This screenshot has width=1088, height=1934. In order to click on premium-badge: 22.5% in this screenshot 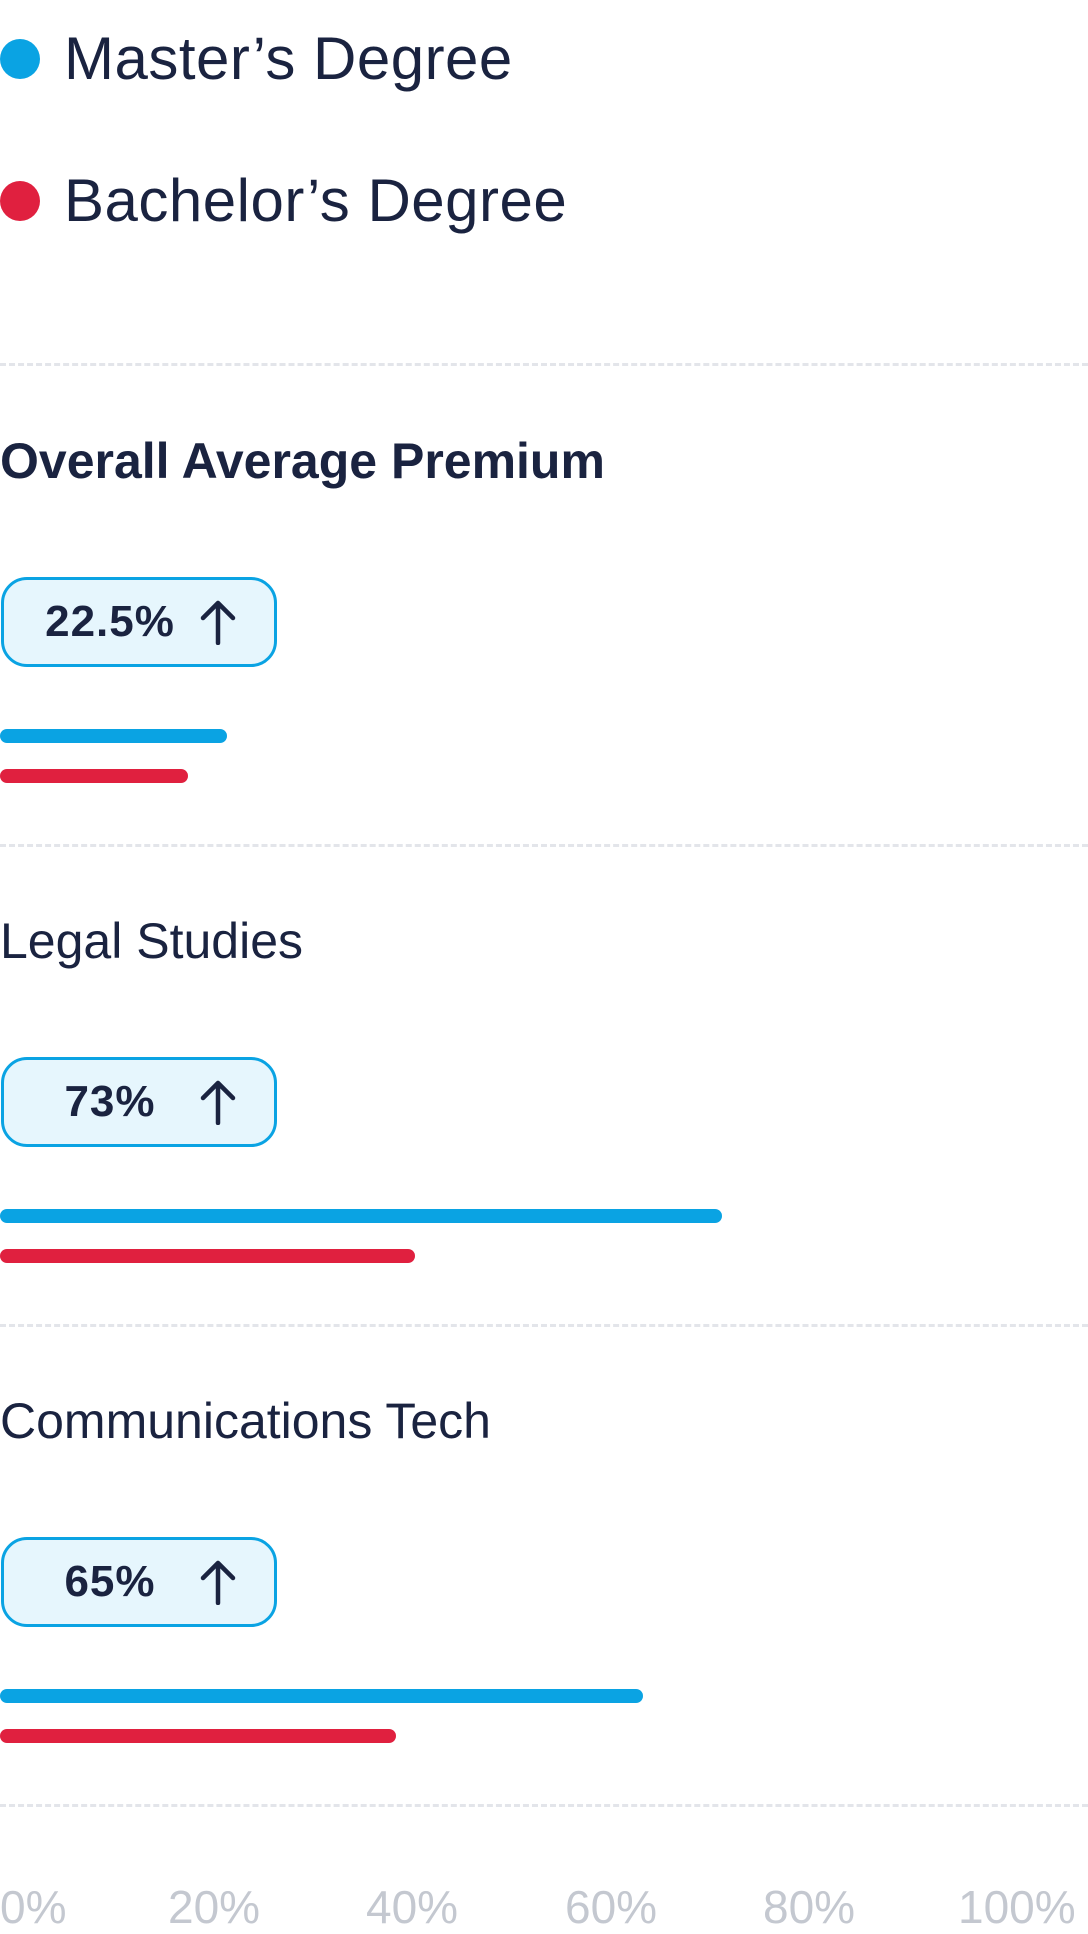, I will do `click(139, 622)`.